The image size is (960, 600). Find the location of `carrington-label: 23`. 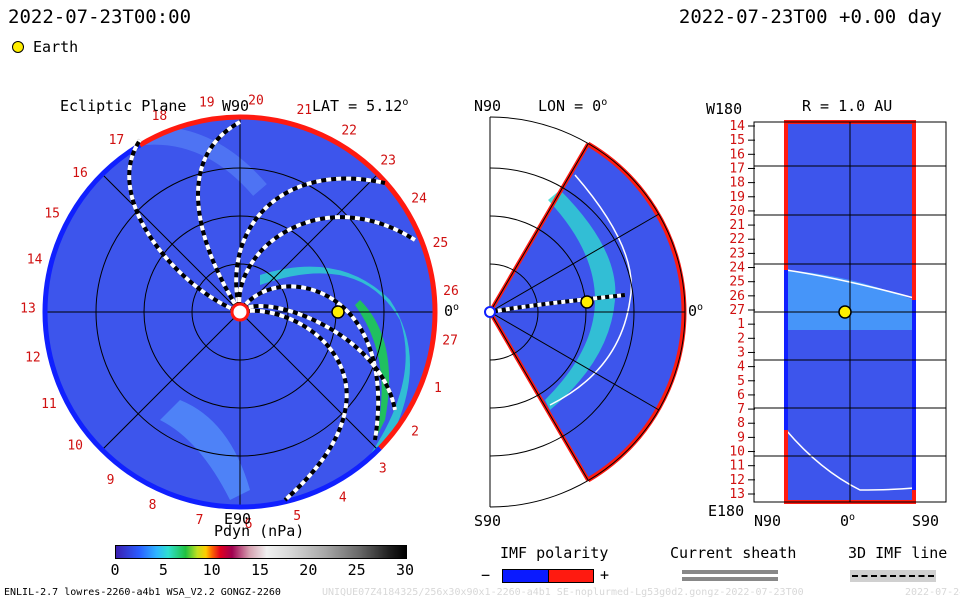

carrington-label: 23 is located at coordinates (388, 160).